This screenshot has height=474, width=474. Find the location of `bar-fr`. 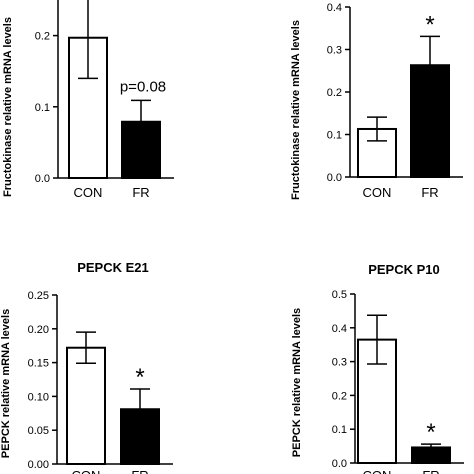

bar-fr is located at coordinates (430, 121).